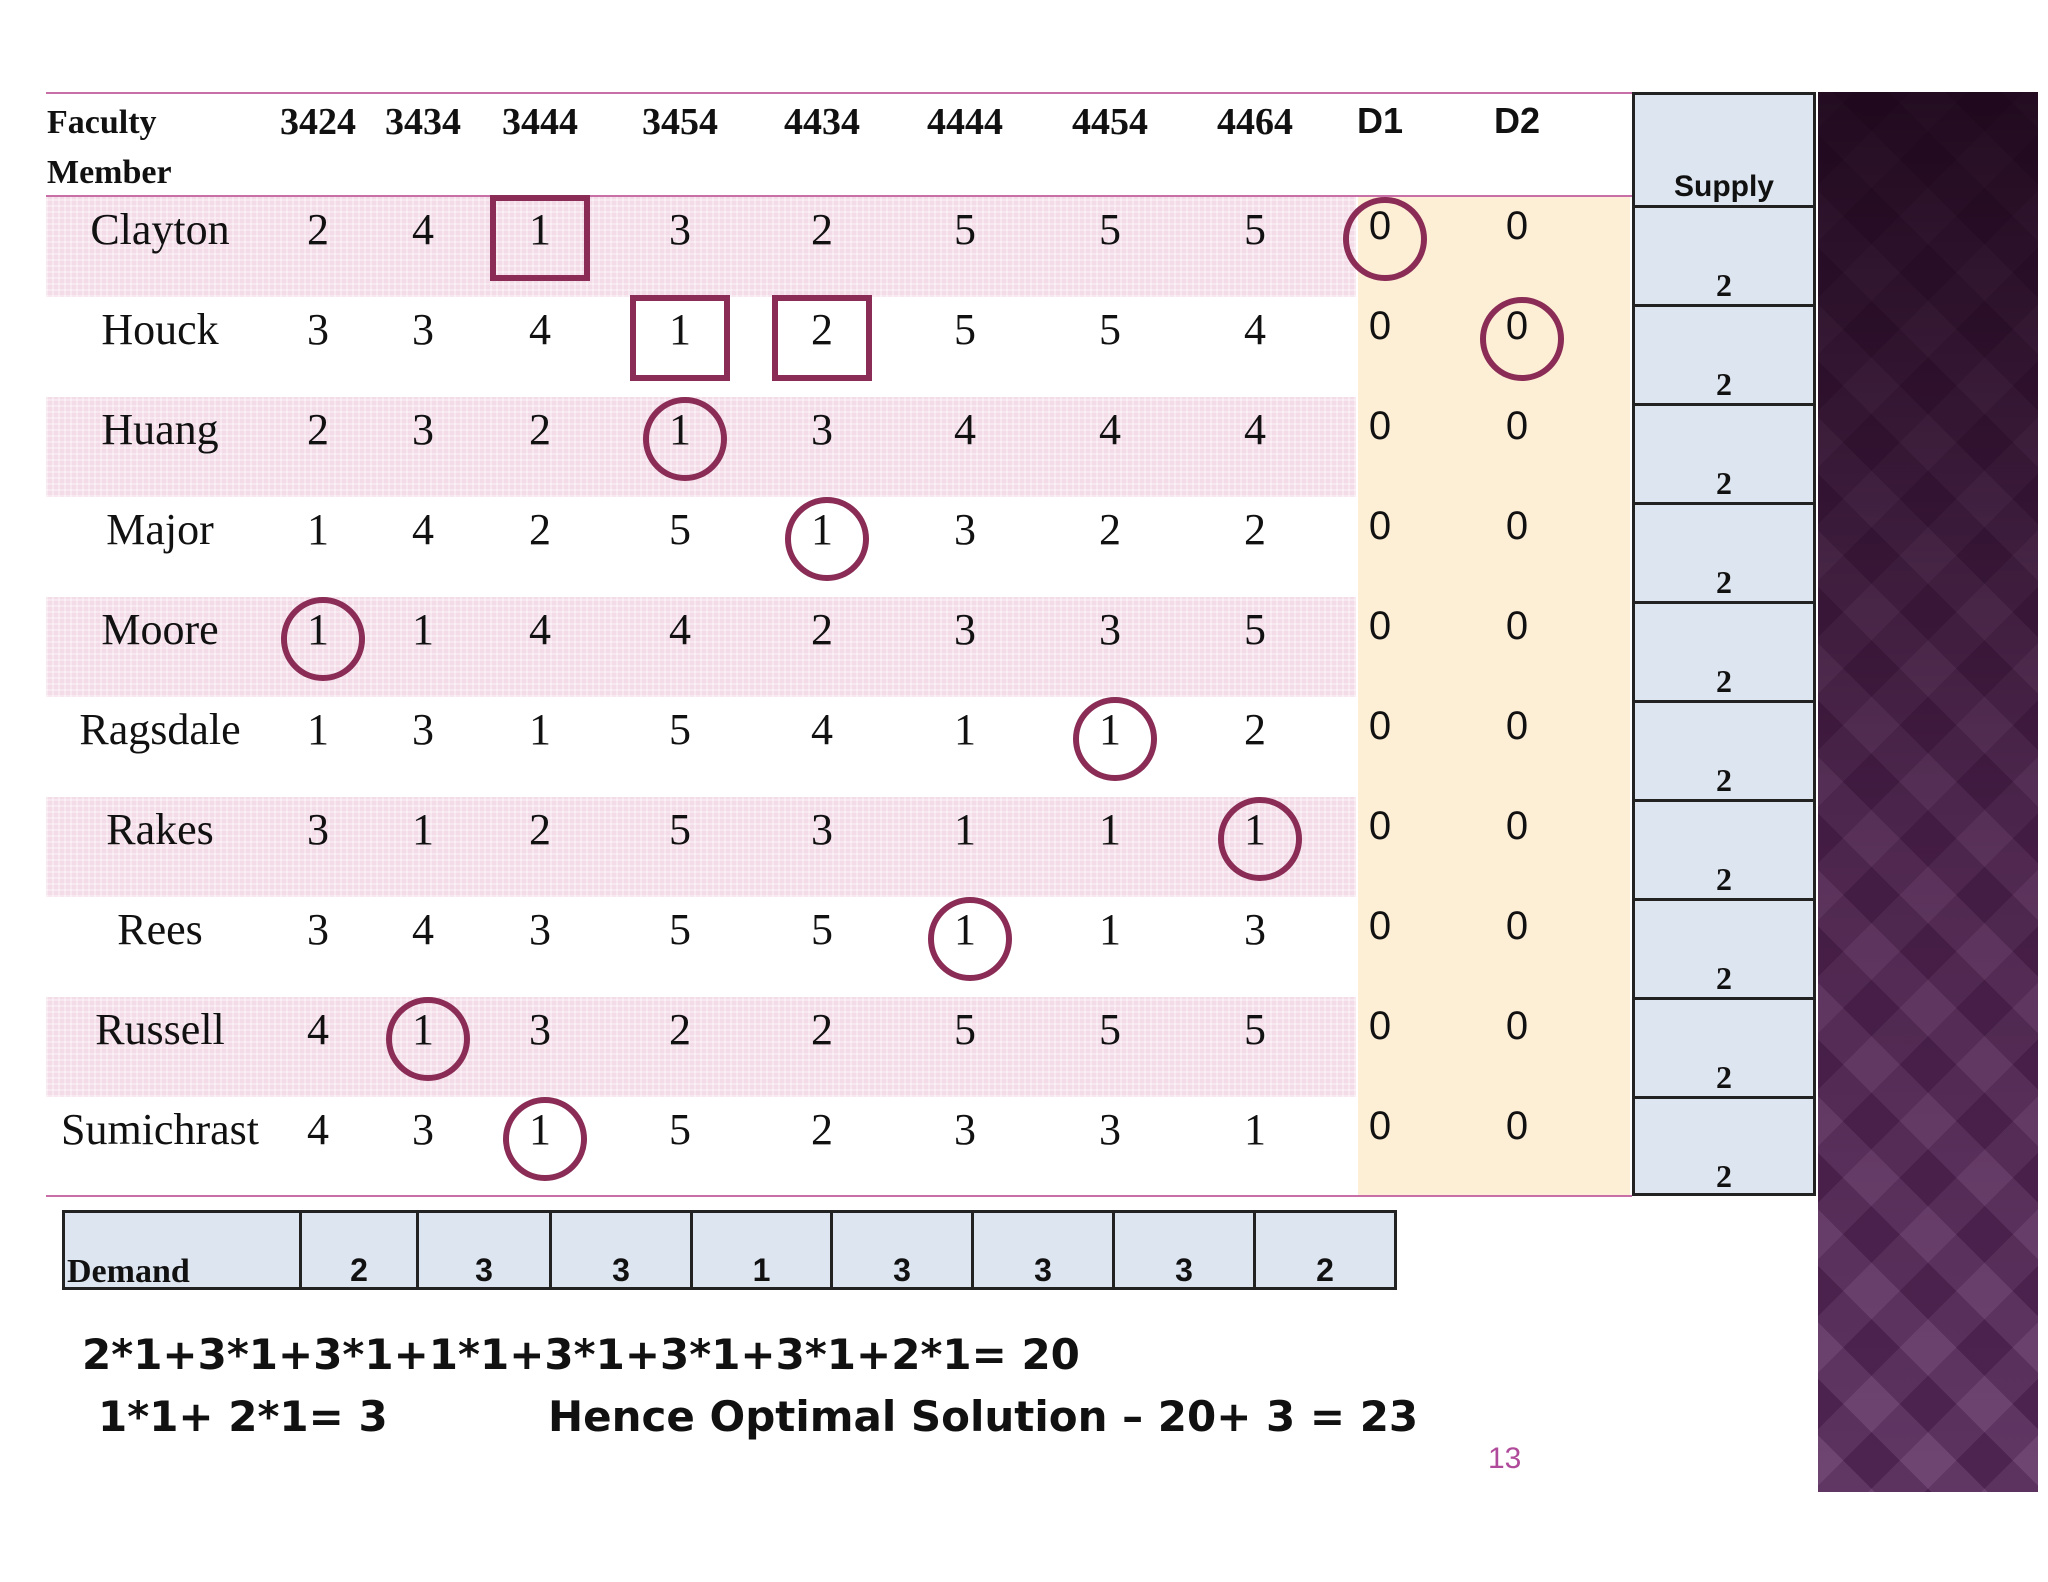 Image resolution: width=2048 pixels, height=1582 pixels. Describe the element at coordinates (1255, 122) in the screenshot. I see `column-header-4464: 4464` at that location.